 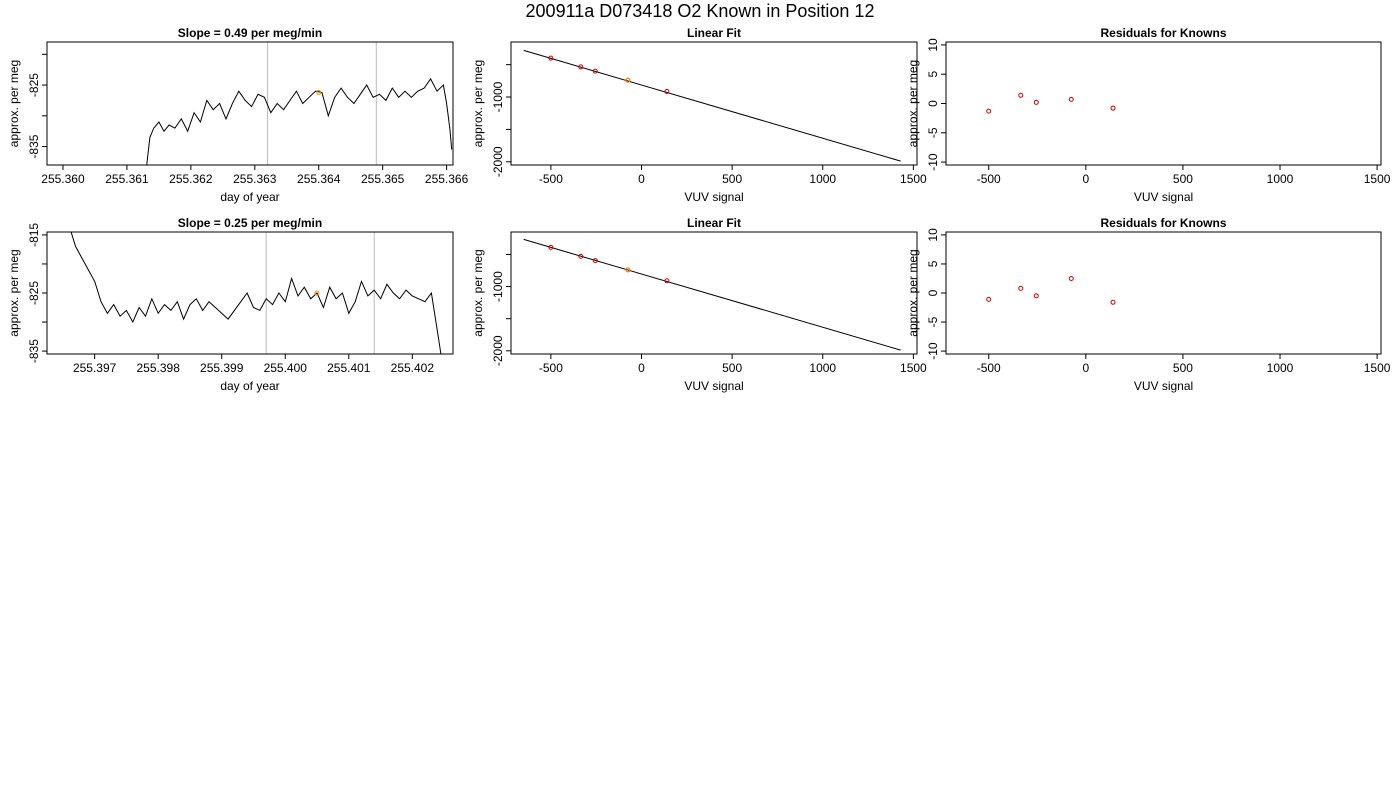 I want to click on plot-frame-residuals-bottom, so click(x=1163, y=293).